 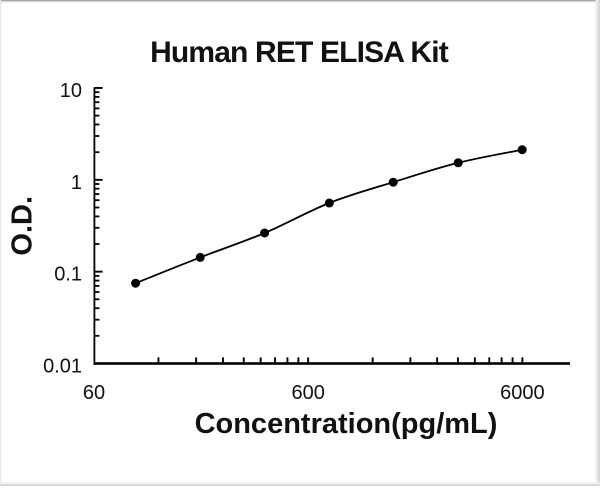 What do you see at coordinates (23, 226) in the screenshot?
I see `svg-text: O.D.` at bounding box center [23, 226].